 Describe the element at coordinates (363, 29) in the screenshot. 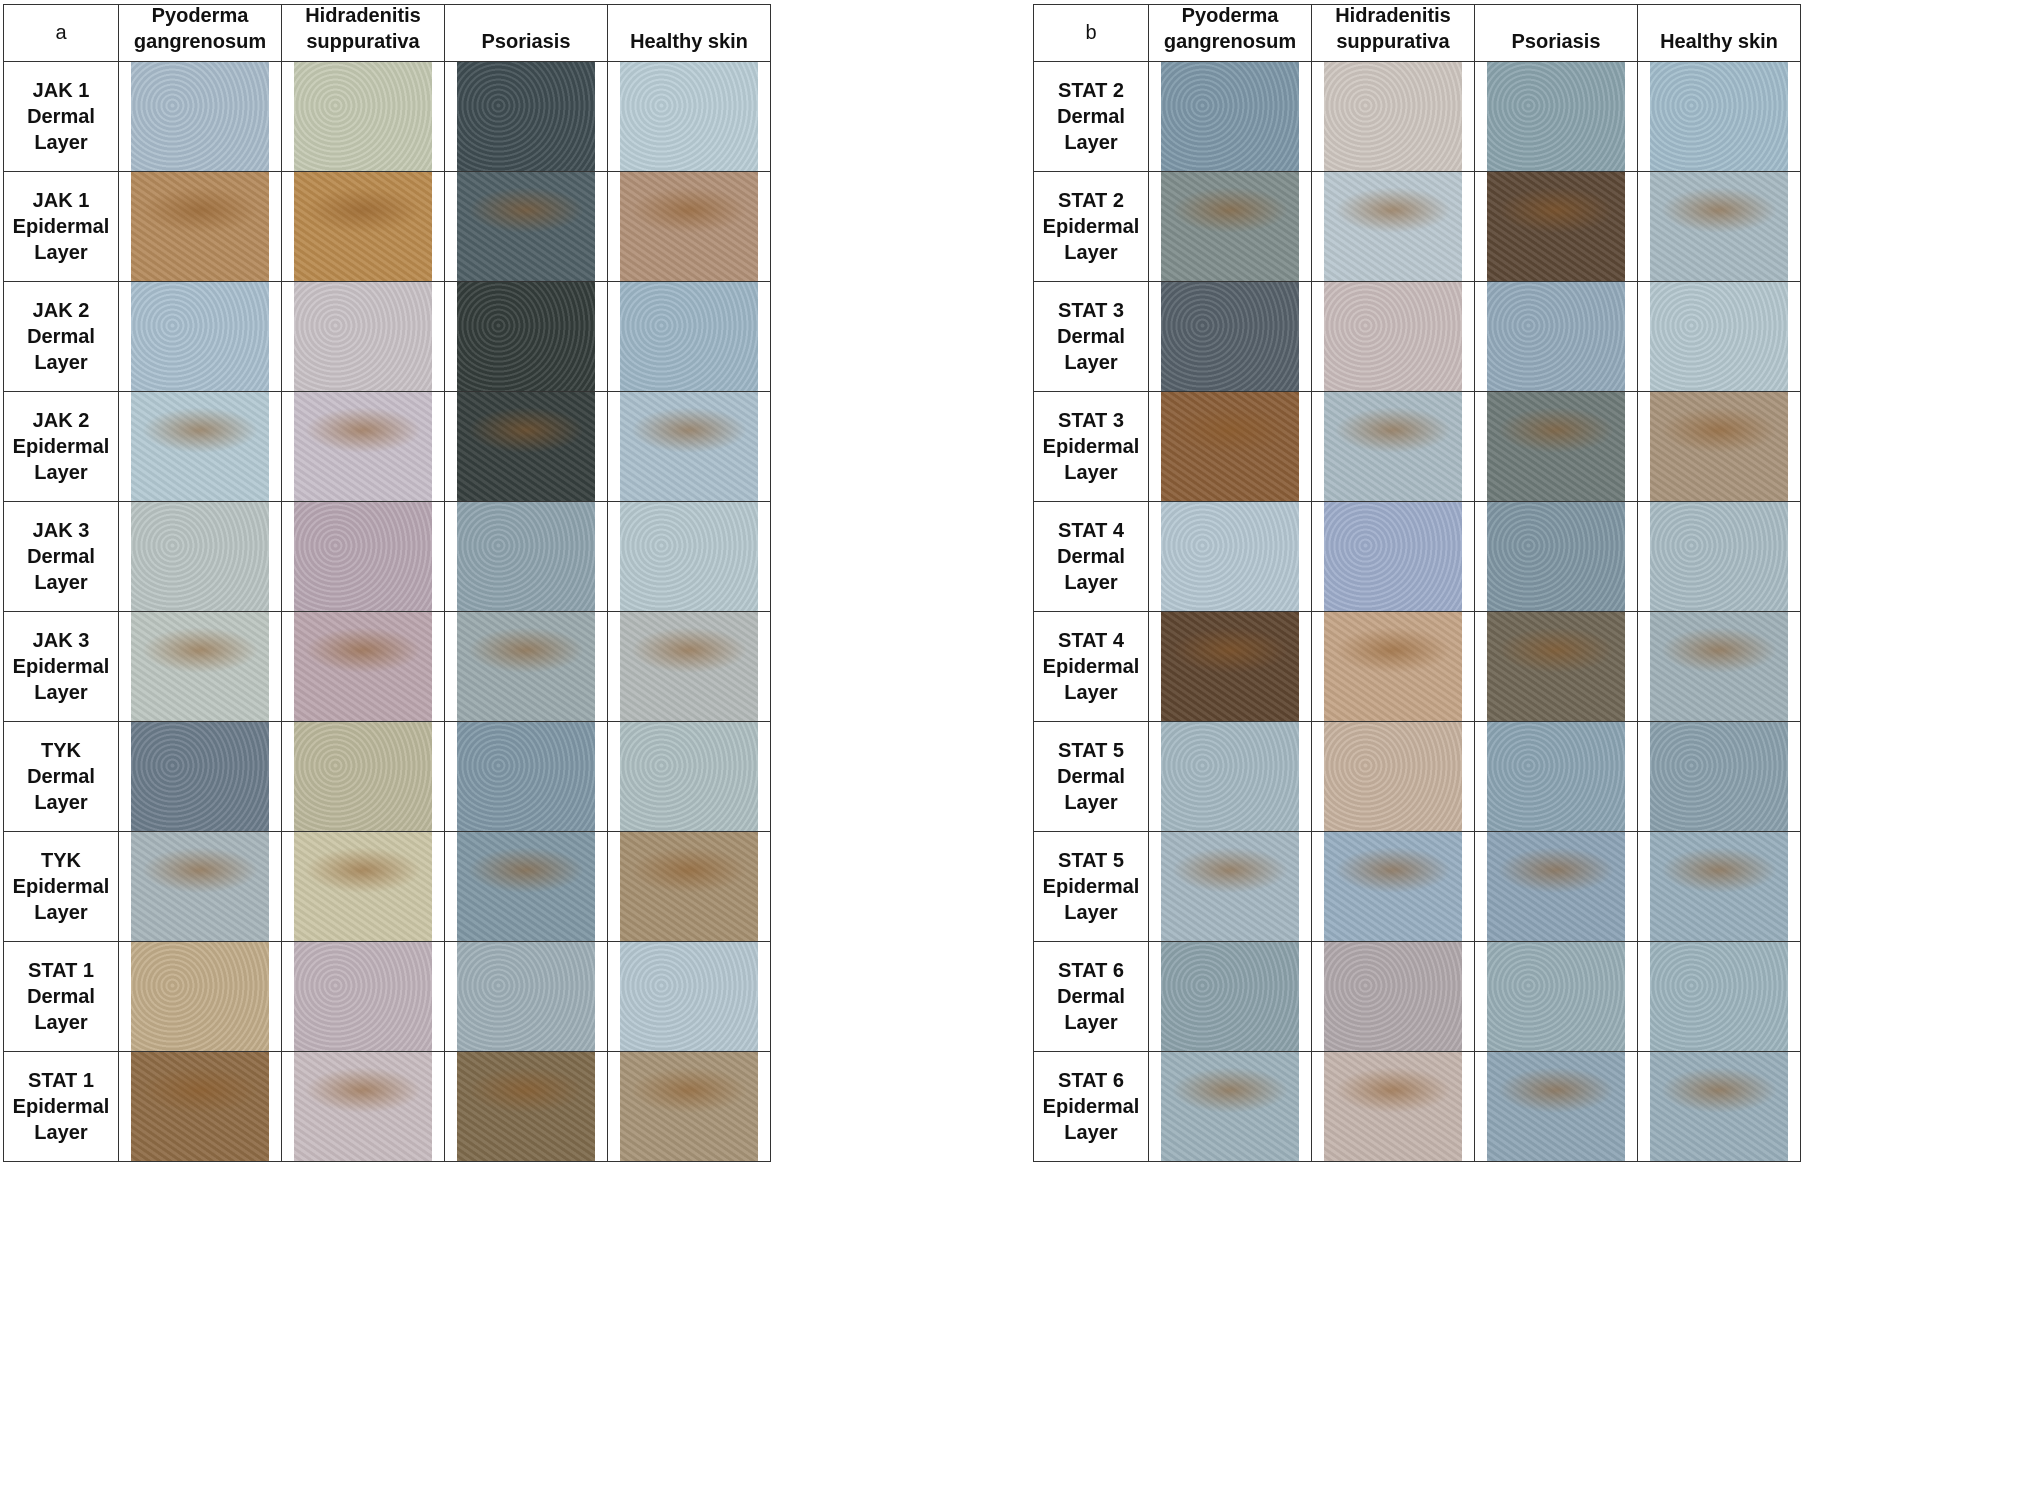

I see `column-header-label: Hidradenitis suppurativa` at that location.